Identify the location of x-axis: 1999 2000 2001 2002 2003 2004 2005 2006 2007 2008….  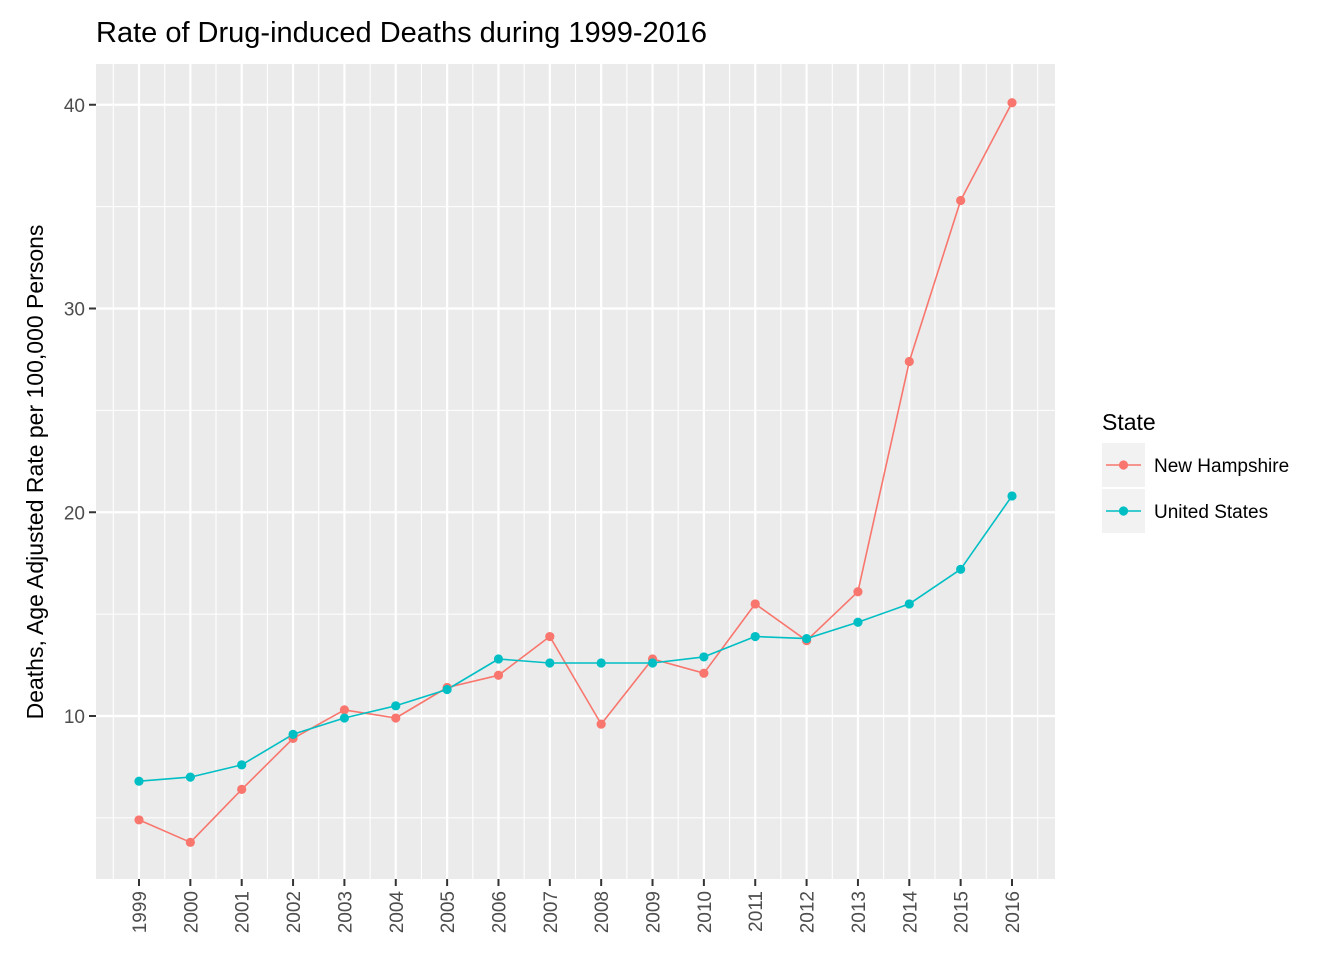
(577, 906).